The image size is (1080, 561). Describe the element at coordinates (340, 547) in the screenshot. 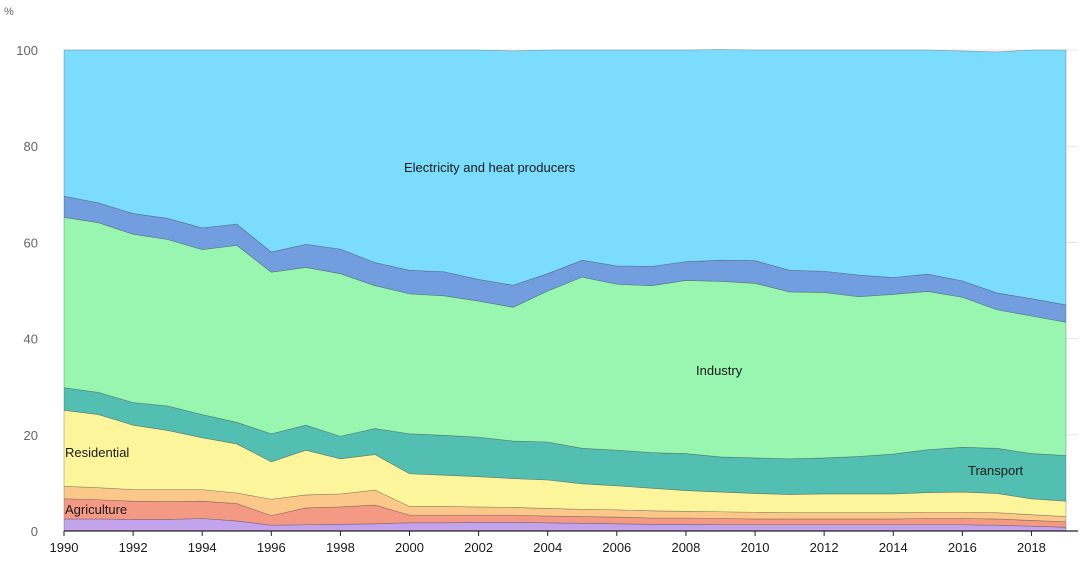

I see `x-tick-label: 1998` at that location.